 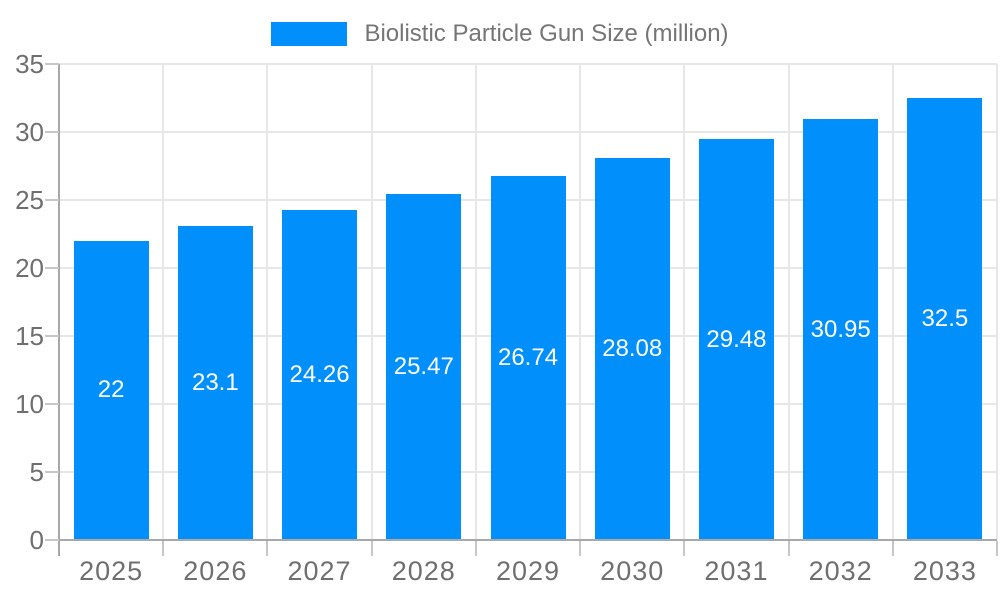 I want to click on x-tick-label: 2032, so click(x=840, y=571).